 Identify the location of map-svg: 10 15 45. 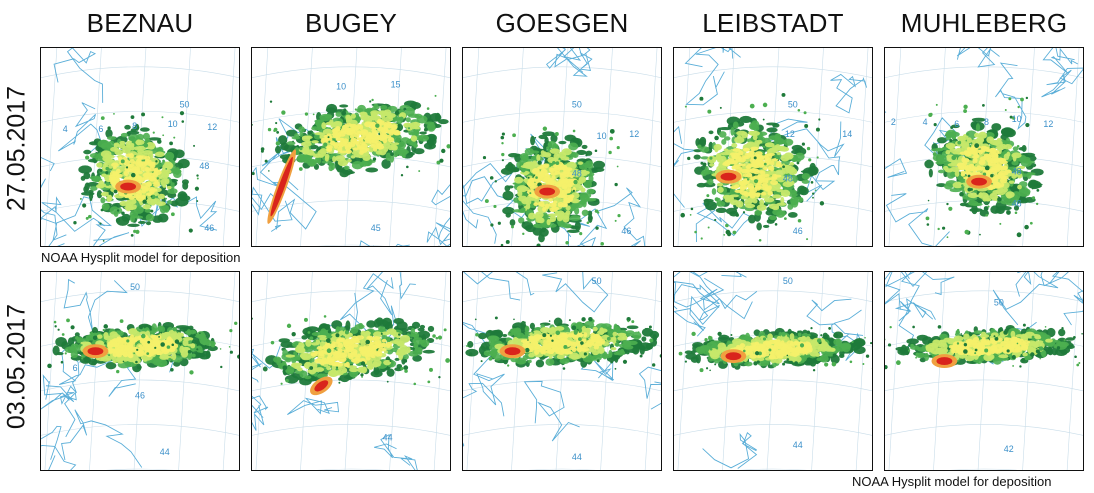
(351, 147).